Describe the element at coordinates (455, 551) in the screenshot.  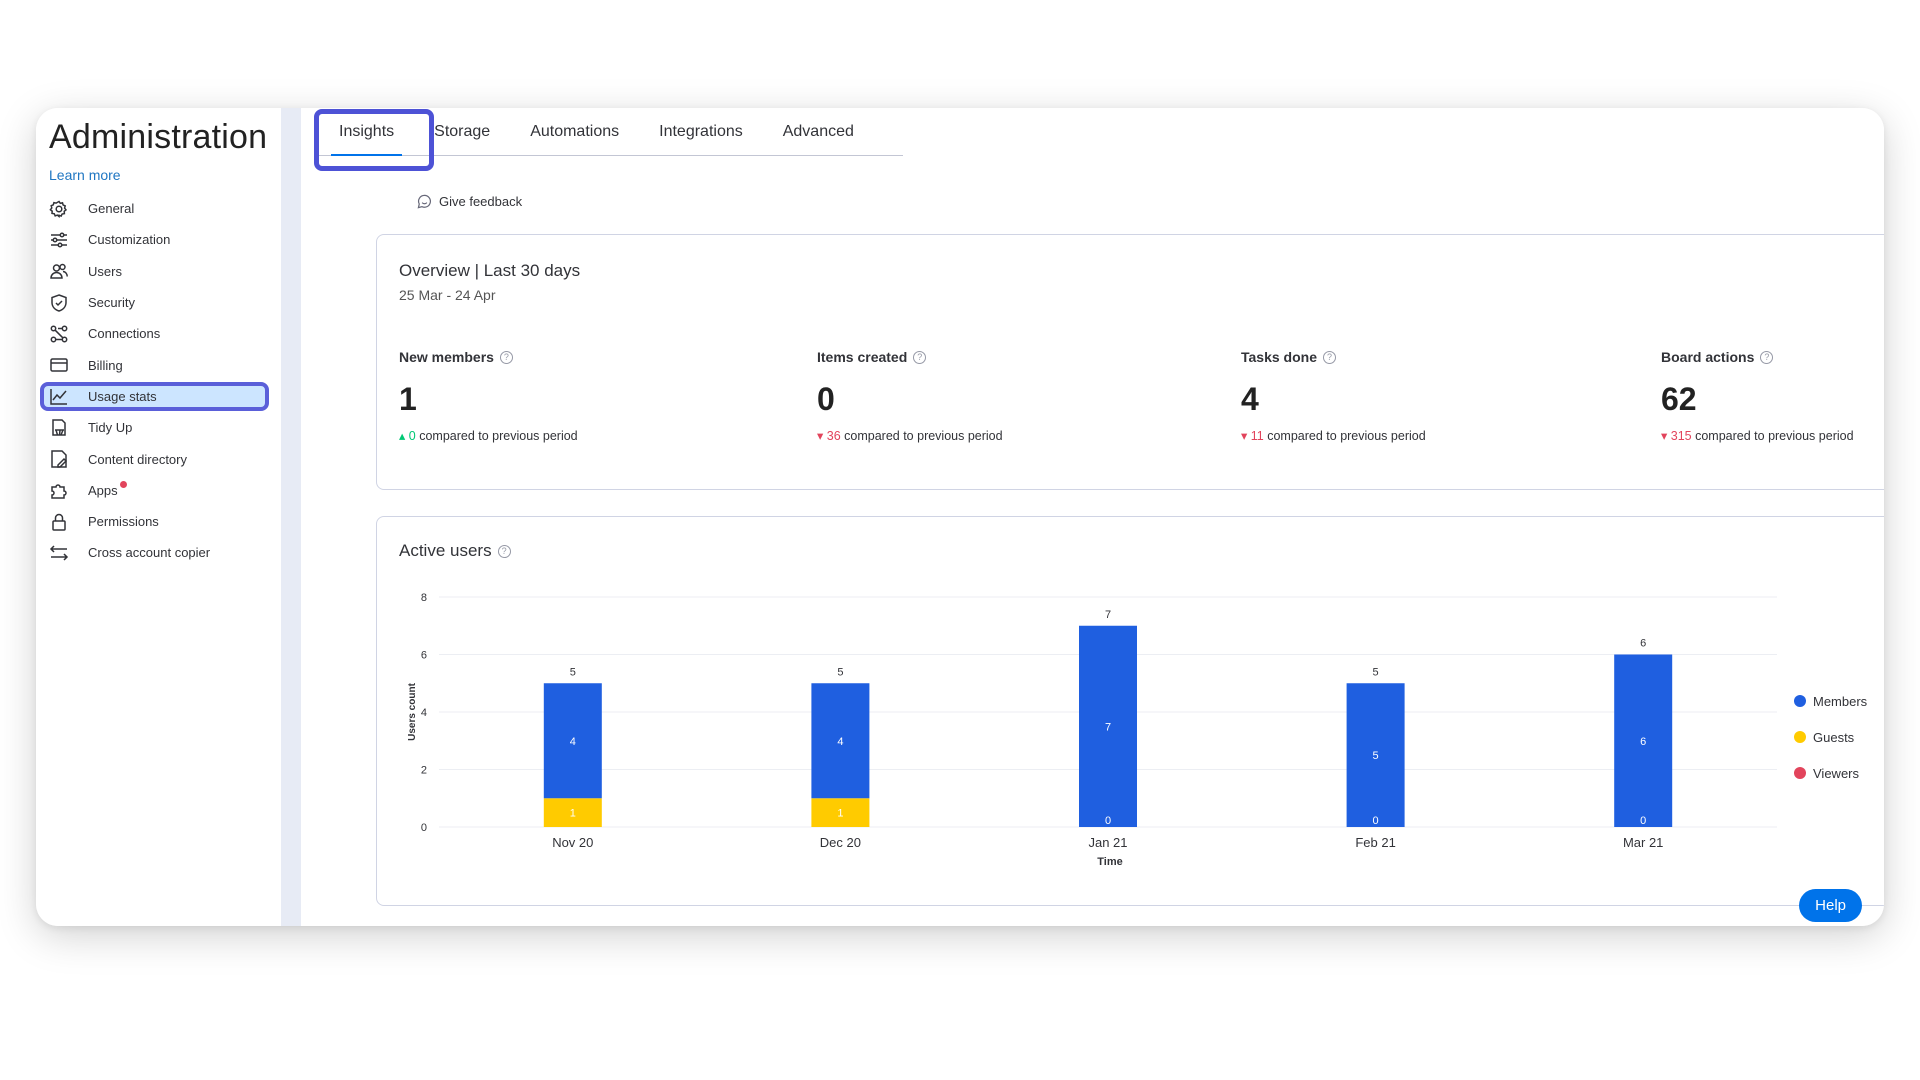
I see `active-users-title: Active users ?` at that location.